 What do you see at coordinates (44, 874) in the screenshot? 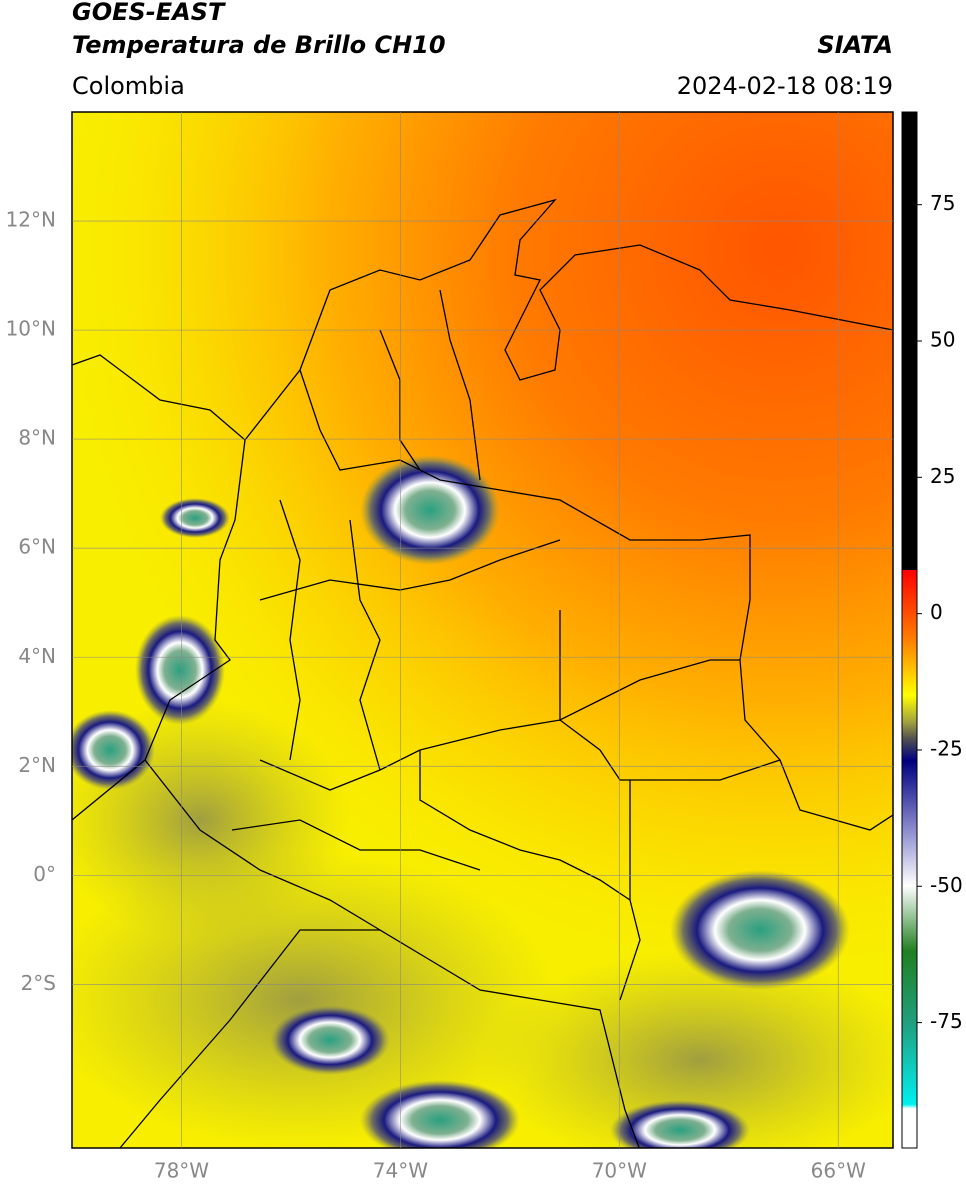
I see `y-tick-label: 0°` at bounding box center [44, 874].